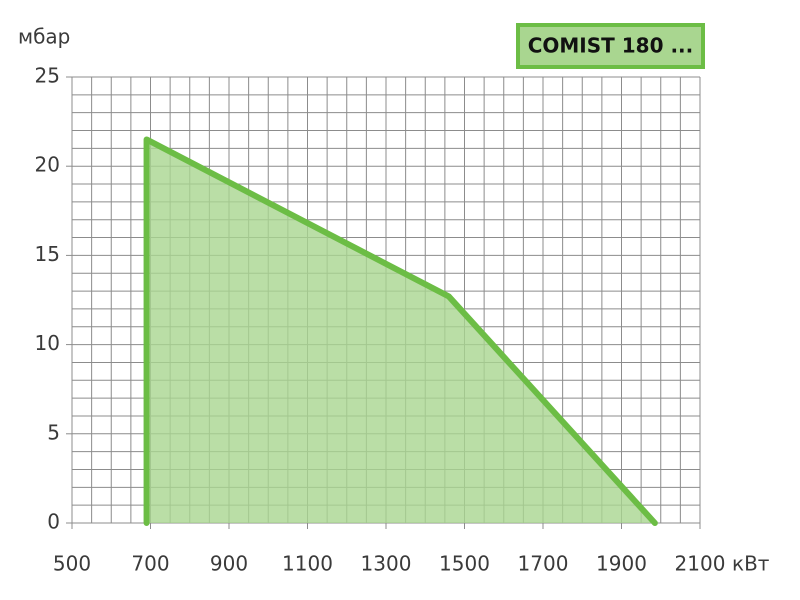 This screenshot has height=600, width=800. I want to click on y-tick-label: 10, so click(47, 343).